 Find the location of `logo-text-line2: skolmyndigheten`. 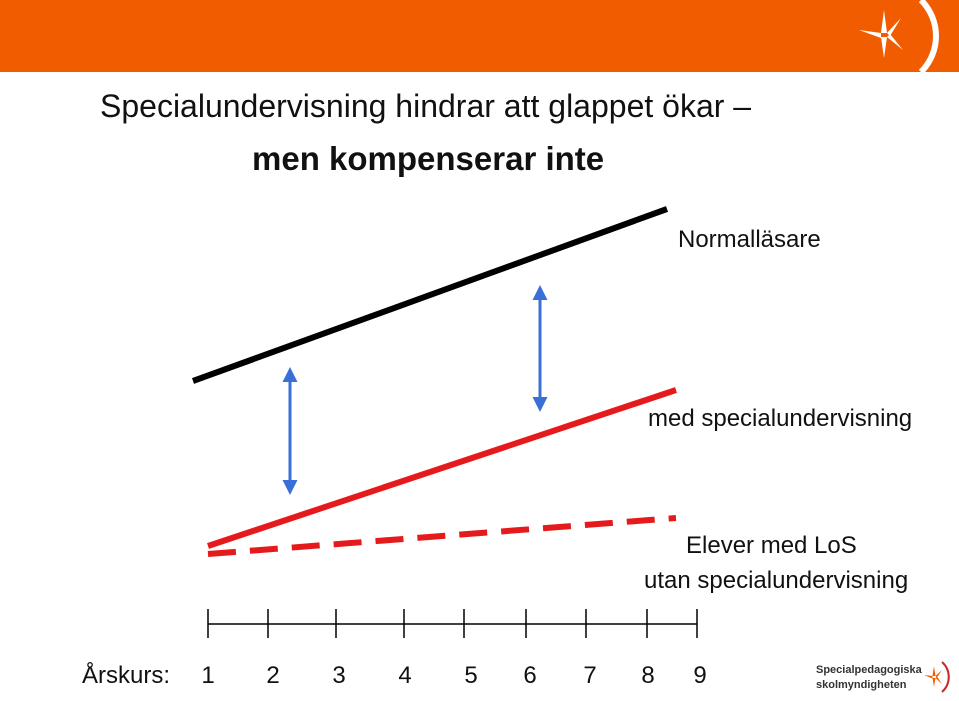

logo-text-line2: skolmyndigheten is located at coordinates (861, 685).